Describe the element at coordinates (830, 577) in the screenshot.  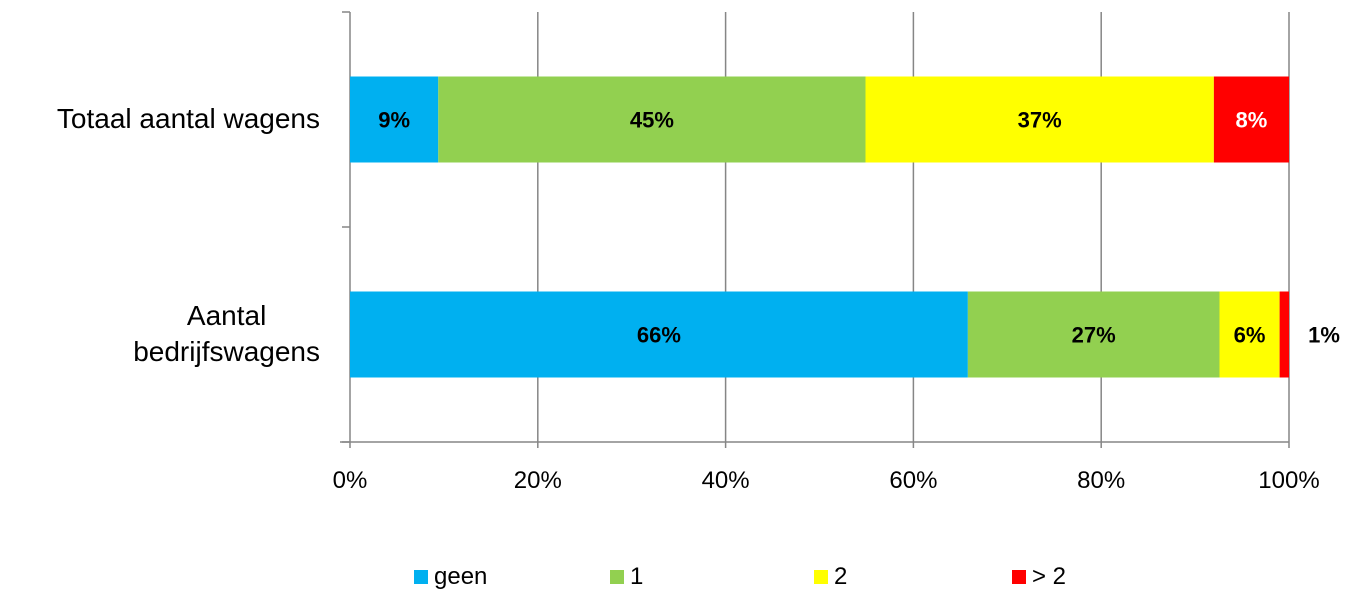
I see `legend-item: 2` at that location.